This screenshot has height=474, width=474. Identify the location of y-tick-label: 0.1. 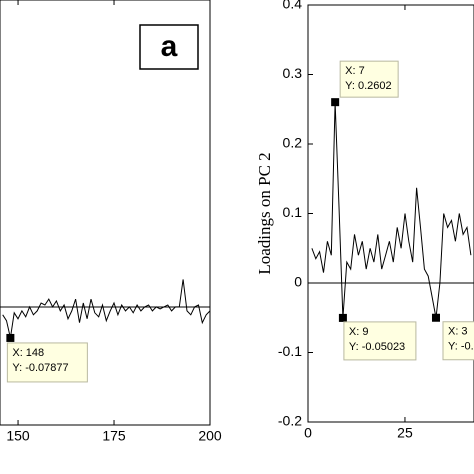
(293, 212).